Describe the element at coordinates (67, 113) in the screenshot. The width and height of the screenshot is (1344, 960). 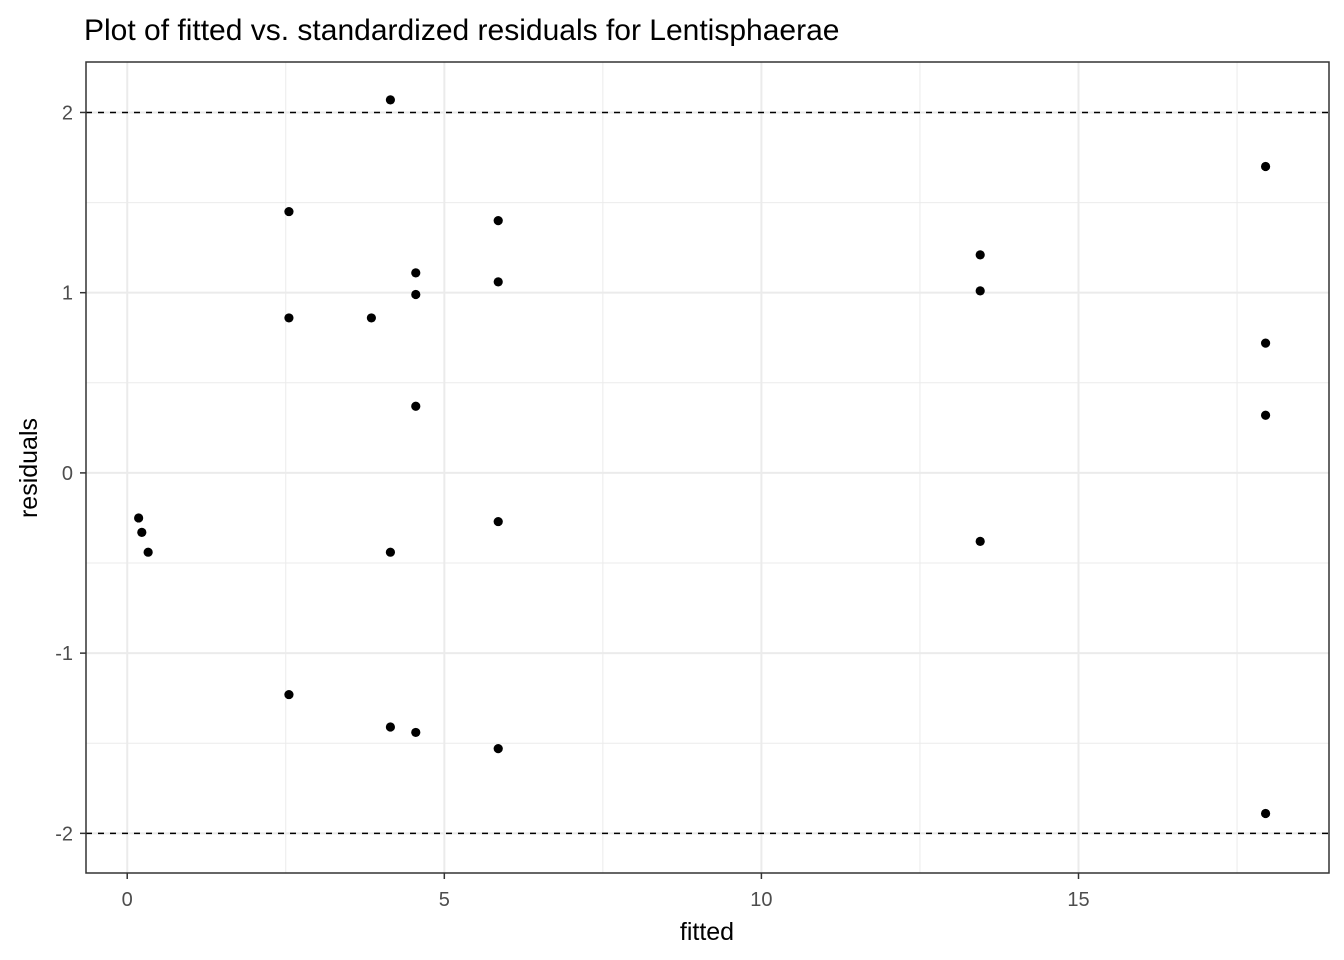
I see `y-tick-label: 2` at that location.